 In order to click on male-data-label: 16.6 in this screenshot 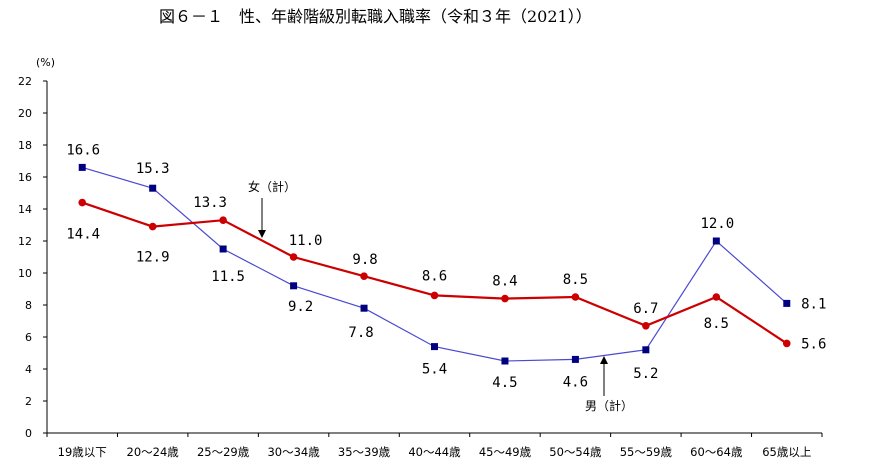, I will do `click(83, 150)`.